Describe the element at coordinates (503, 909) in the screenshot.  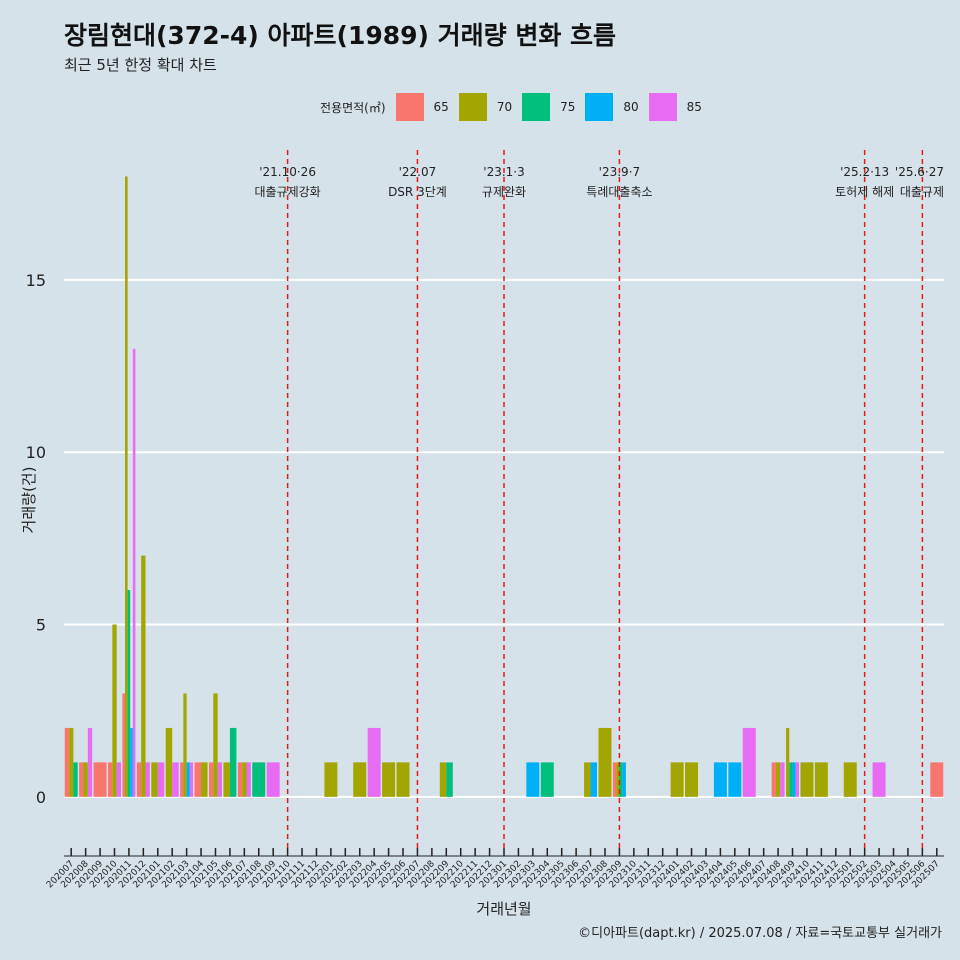
I see `x-axis-title: 거래년월` at that location.